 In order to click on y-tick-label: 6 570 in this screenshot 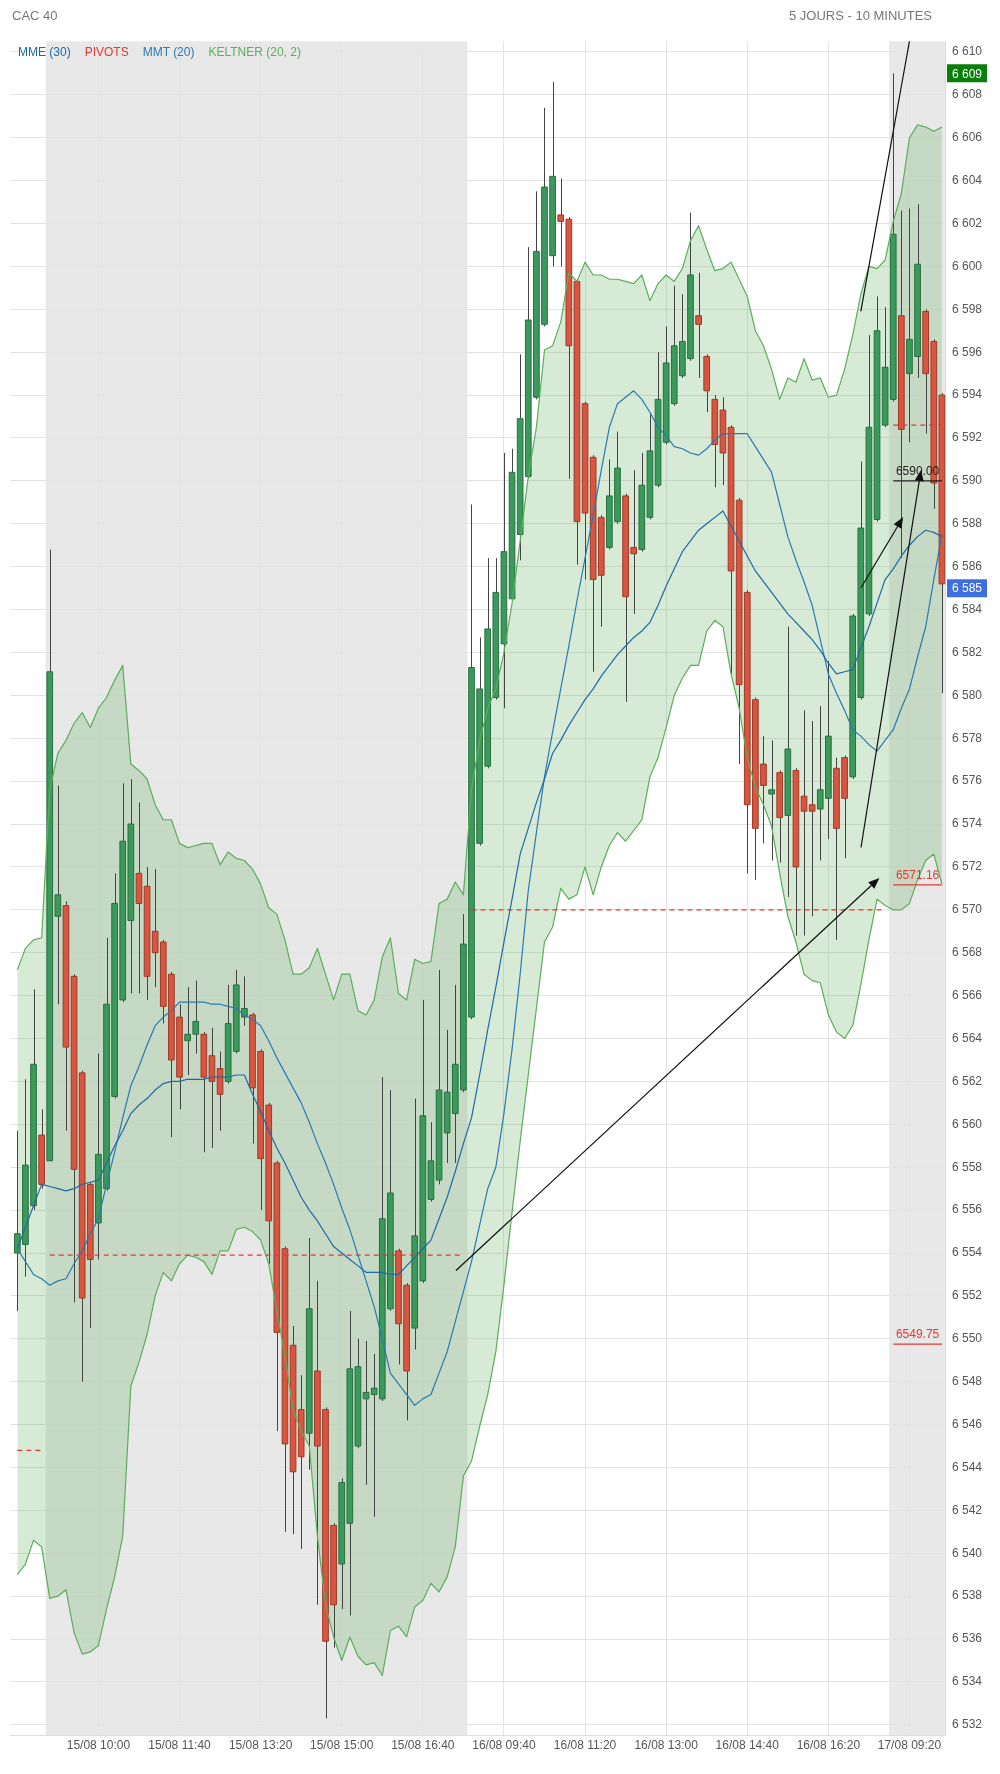, I will do `click(967, 909)`.